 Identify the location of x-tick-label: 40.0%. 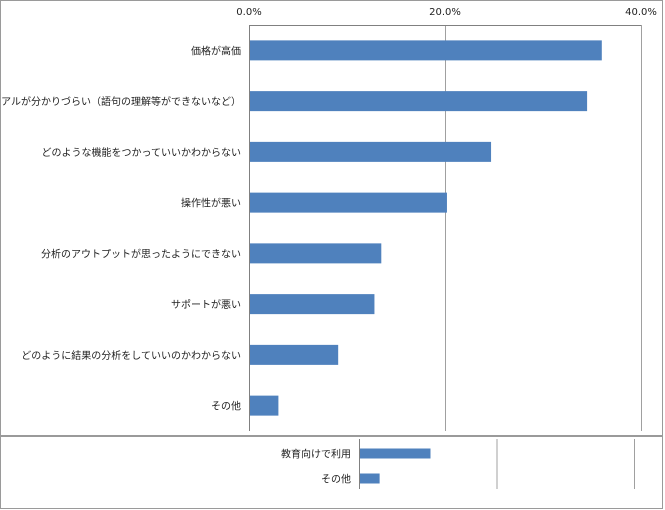
(641, 12).